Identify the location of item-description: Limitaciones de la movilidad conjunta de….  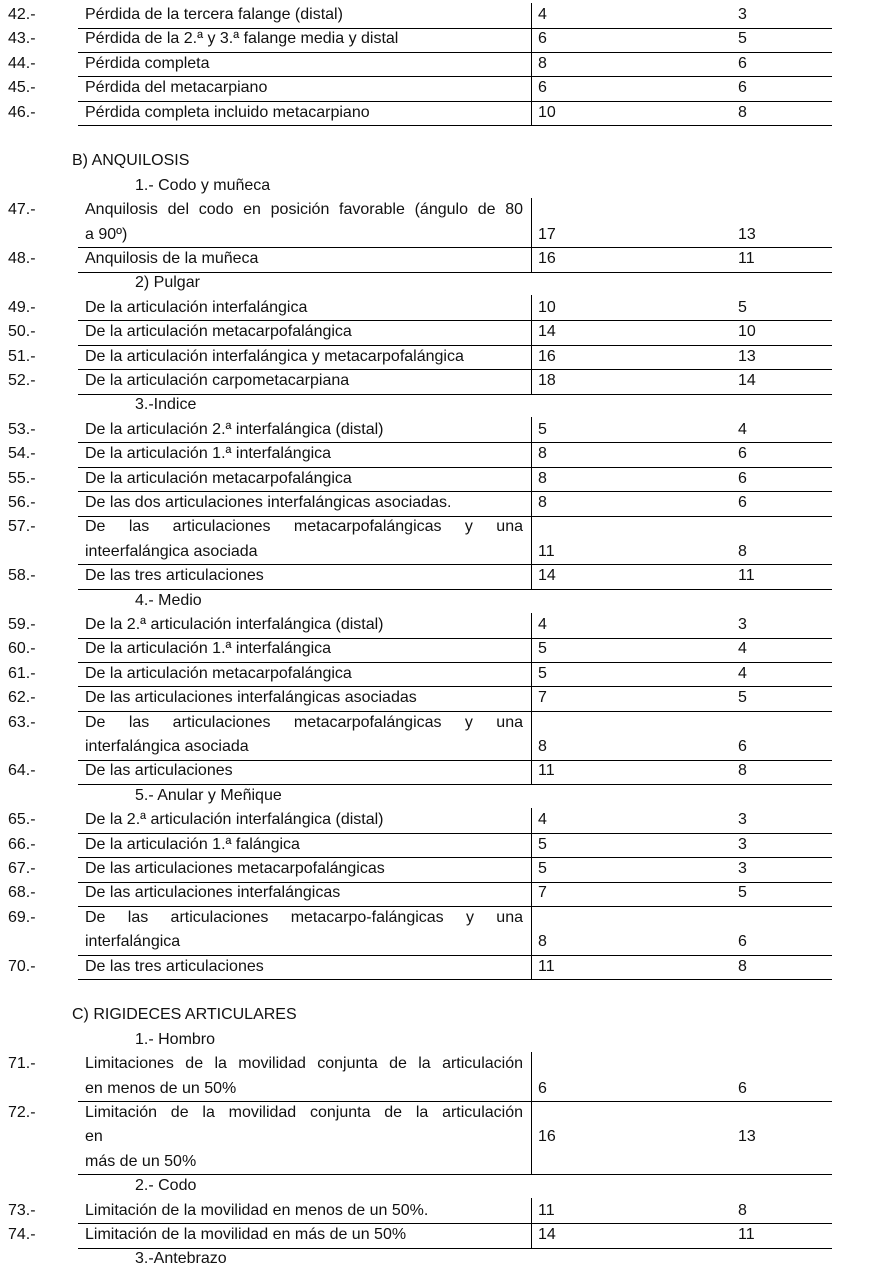
(304, 1064).